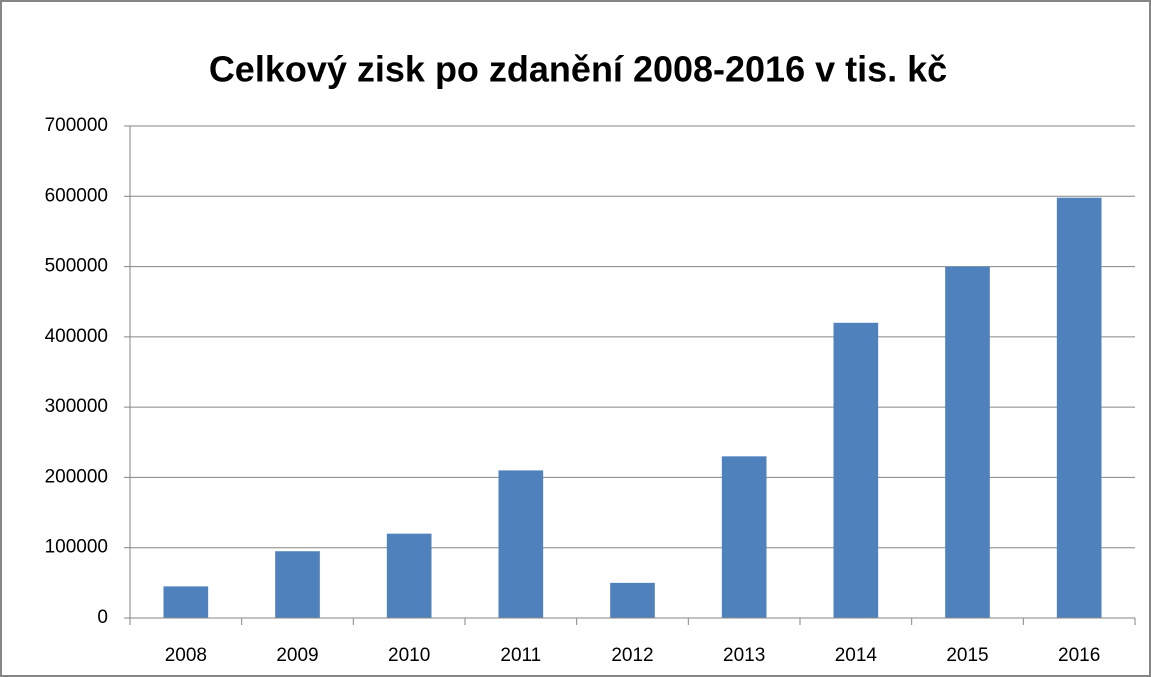 The width and height of the screenshot is (1151, 677). What do you see at coordinates (632, 655) in the screenshot?
I see `x-tick-label: 2012` at bounding box center [632, 655].